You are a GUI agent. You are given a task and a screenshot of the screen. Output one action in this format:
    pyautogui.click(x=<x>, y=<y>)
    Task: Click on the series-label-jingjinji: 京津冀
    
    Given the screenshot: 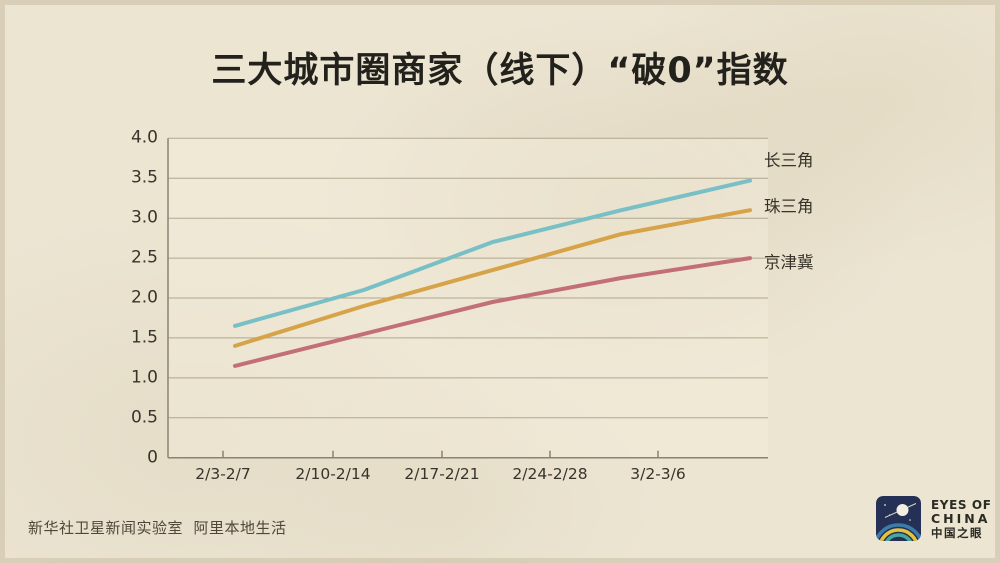 What is the action you would take?
    pyautogui.click(x=789, y=262)
    